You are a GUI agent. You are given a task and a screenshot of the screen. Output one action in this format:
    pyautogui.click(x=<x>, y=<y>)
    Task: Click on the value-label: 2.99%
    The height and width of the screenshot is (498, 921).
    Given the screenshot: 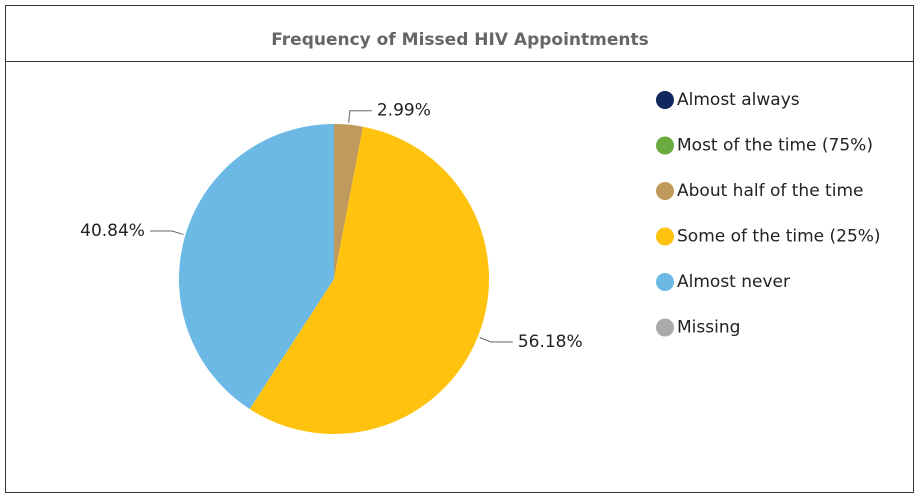 What is the action you would take?
    pyautogui.click(x=404, y=111)
    